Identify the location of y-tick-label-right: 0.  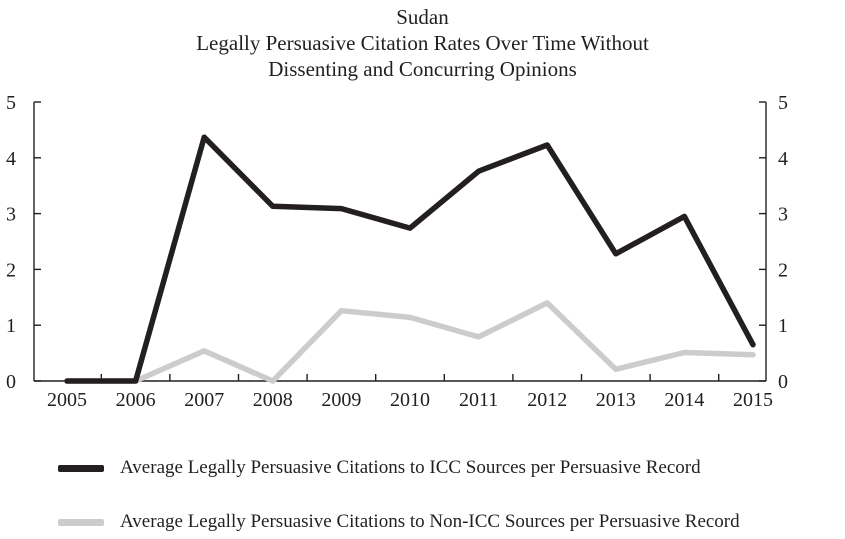
(783, 382).